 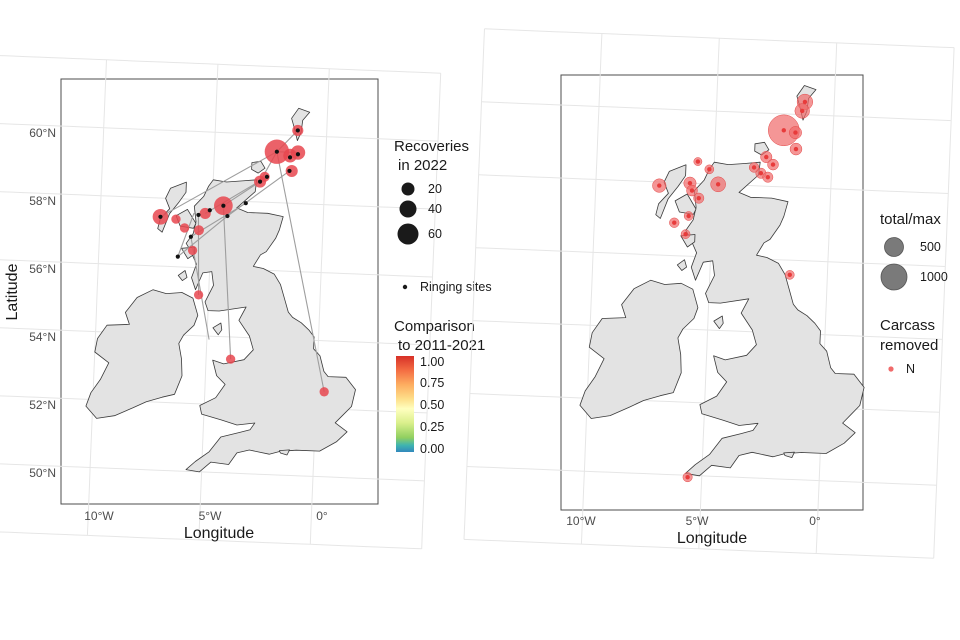 What do you see at coordinates (909, 345) in the screenshot?
I see `carcass-legend-subtitle: removed` at bounding box center [909, 345].